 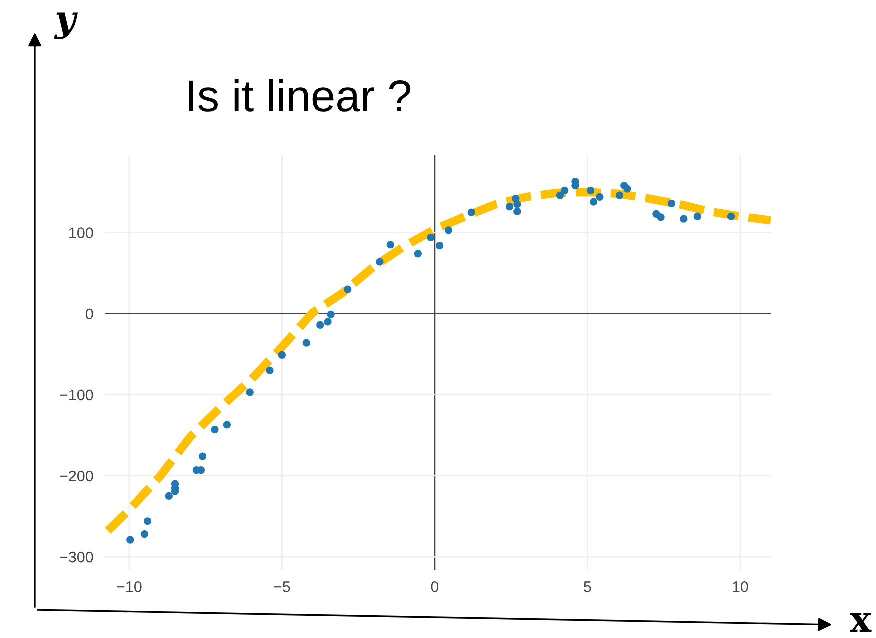 I want to click on x-tick-label: 5, so click(x=588, y=587).